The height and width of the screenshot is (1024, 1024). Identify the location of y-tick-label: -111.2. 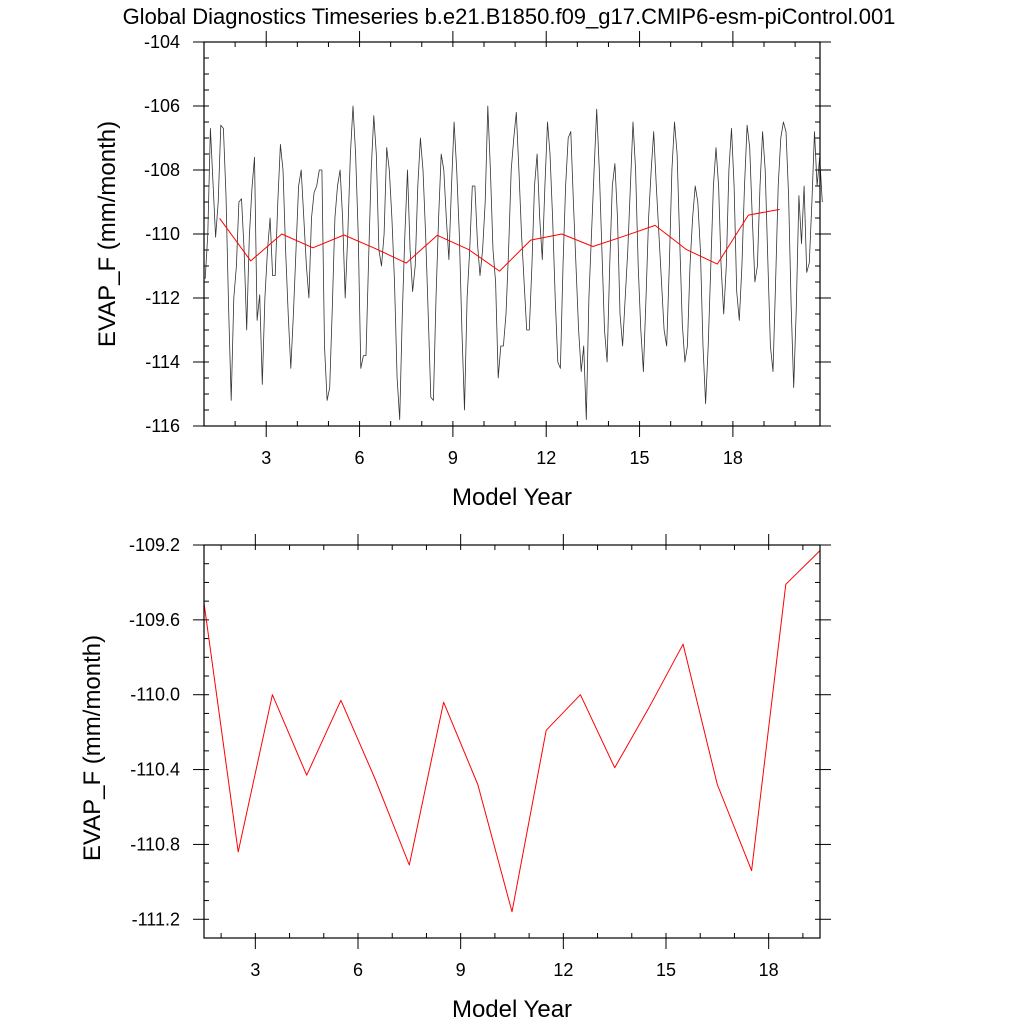
(156, 919).